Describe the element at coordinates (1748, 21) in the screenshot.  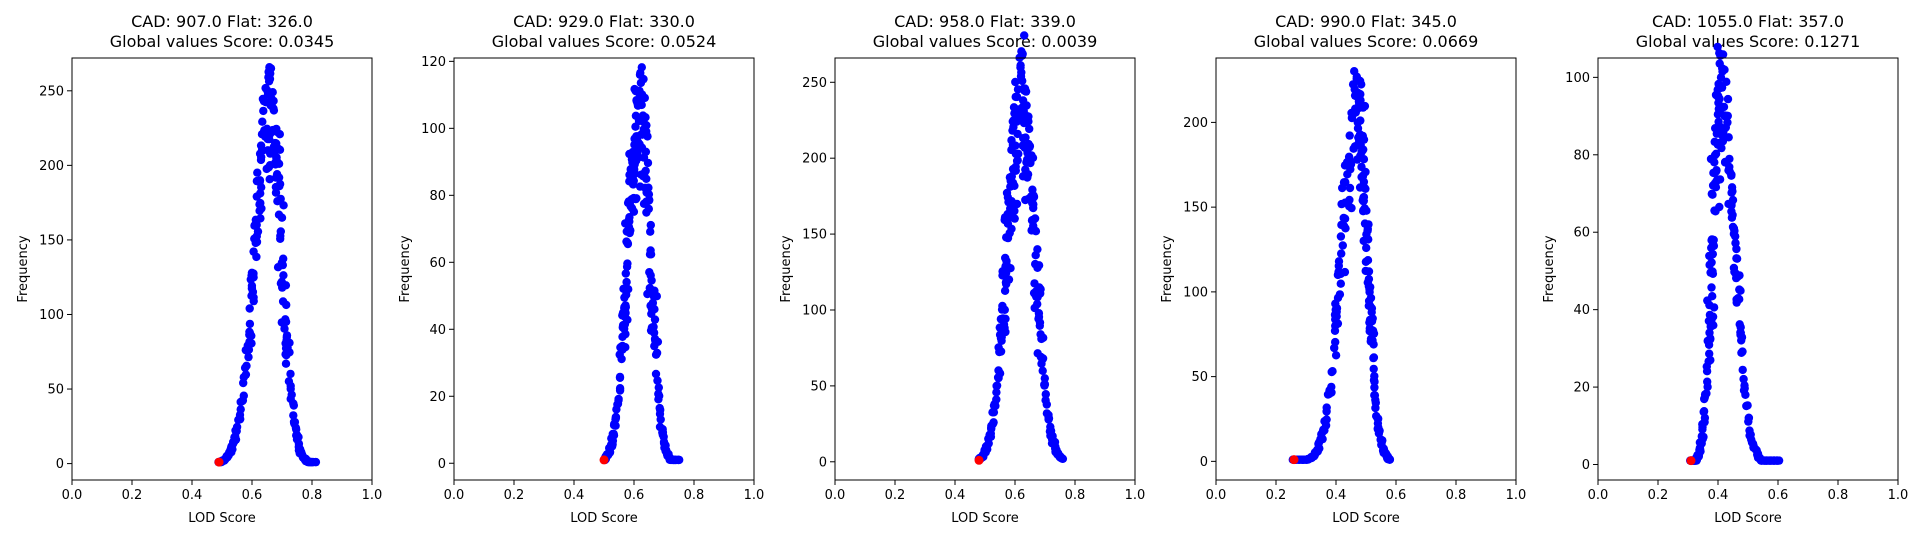
I see `chart-title-line1: CAD: 1055.0 Flat: 357.0` at that location.